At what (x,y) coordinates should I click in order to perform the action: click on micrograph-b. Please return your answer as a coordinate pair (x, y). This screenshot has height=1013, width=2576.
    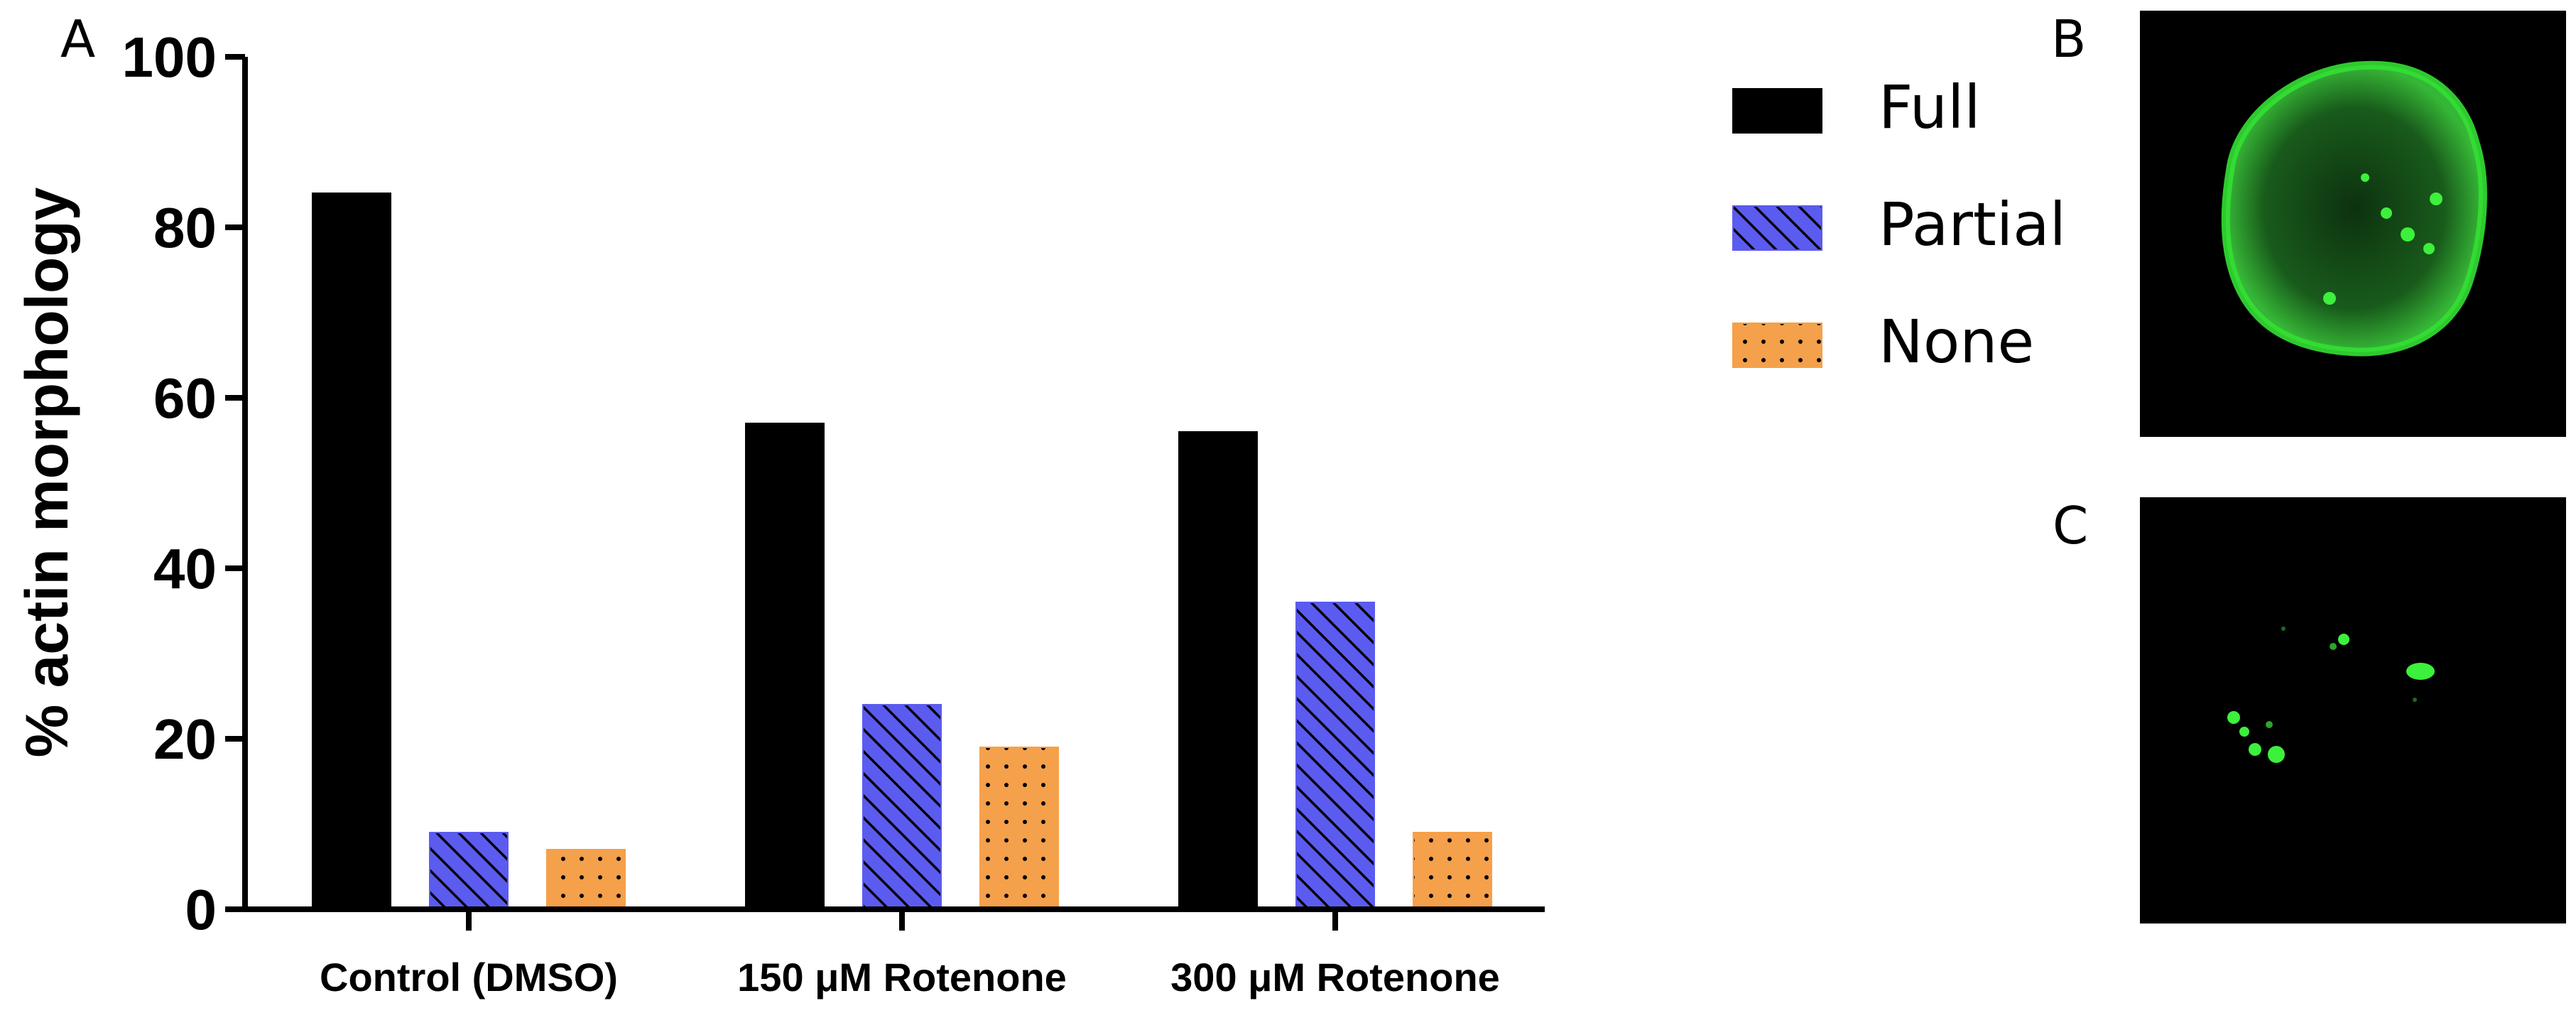
    Looking at the image, I should click on (2353, 224).